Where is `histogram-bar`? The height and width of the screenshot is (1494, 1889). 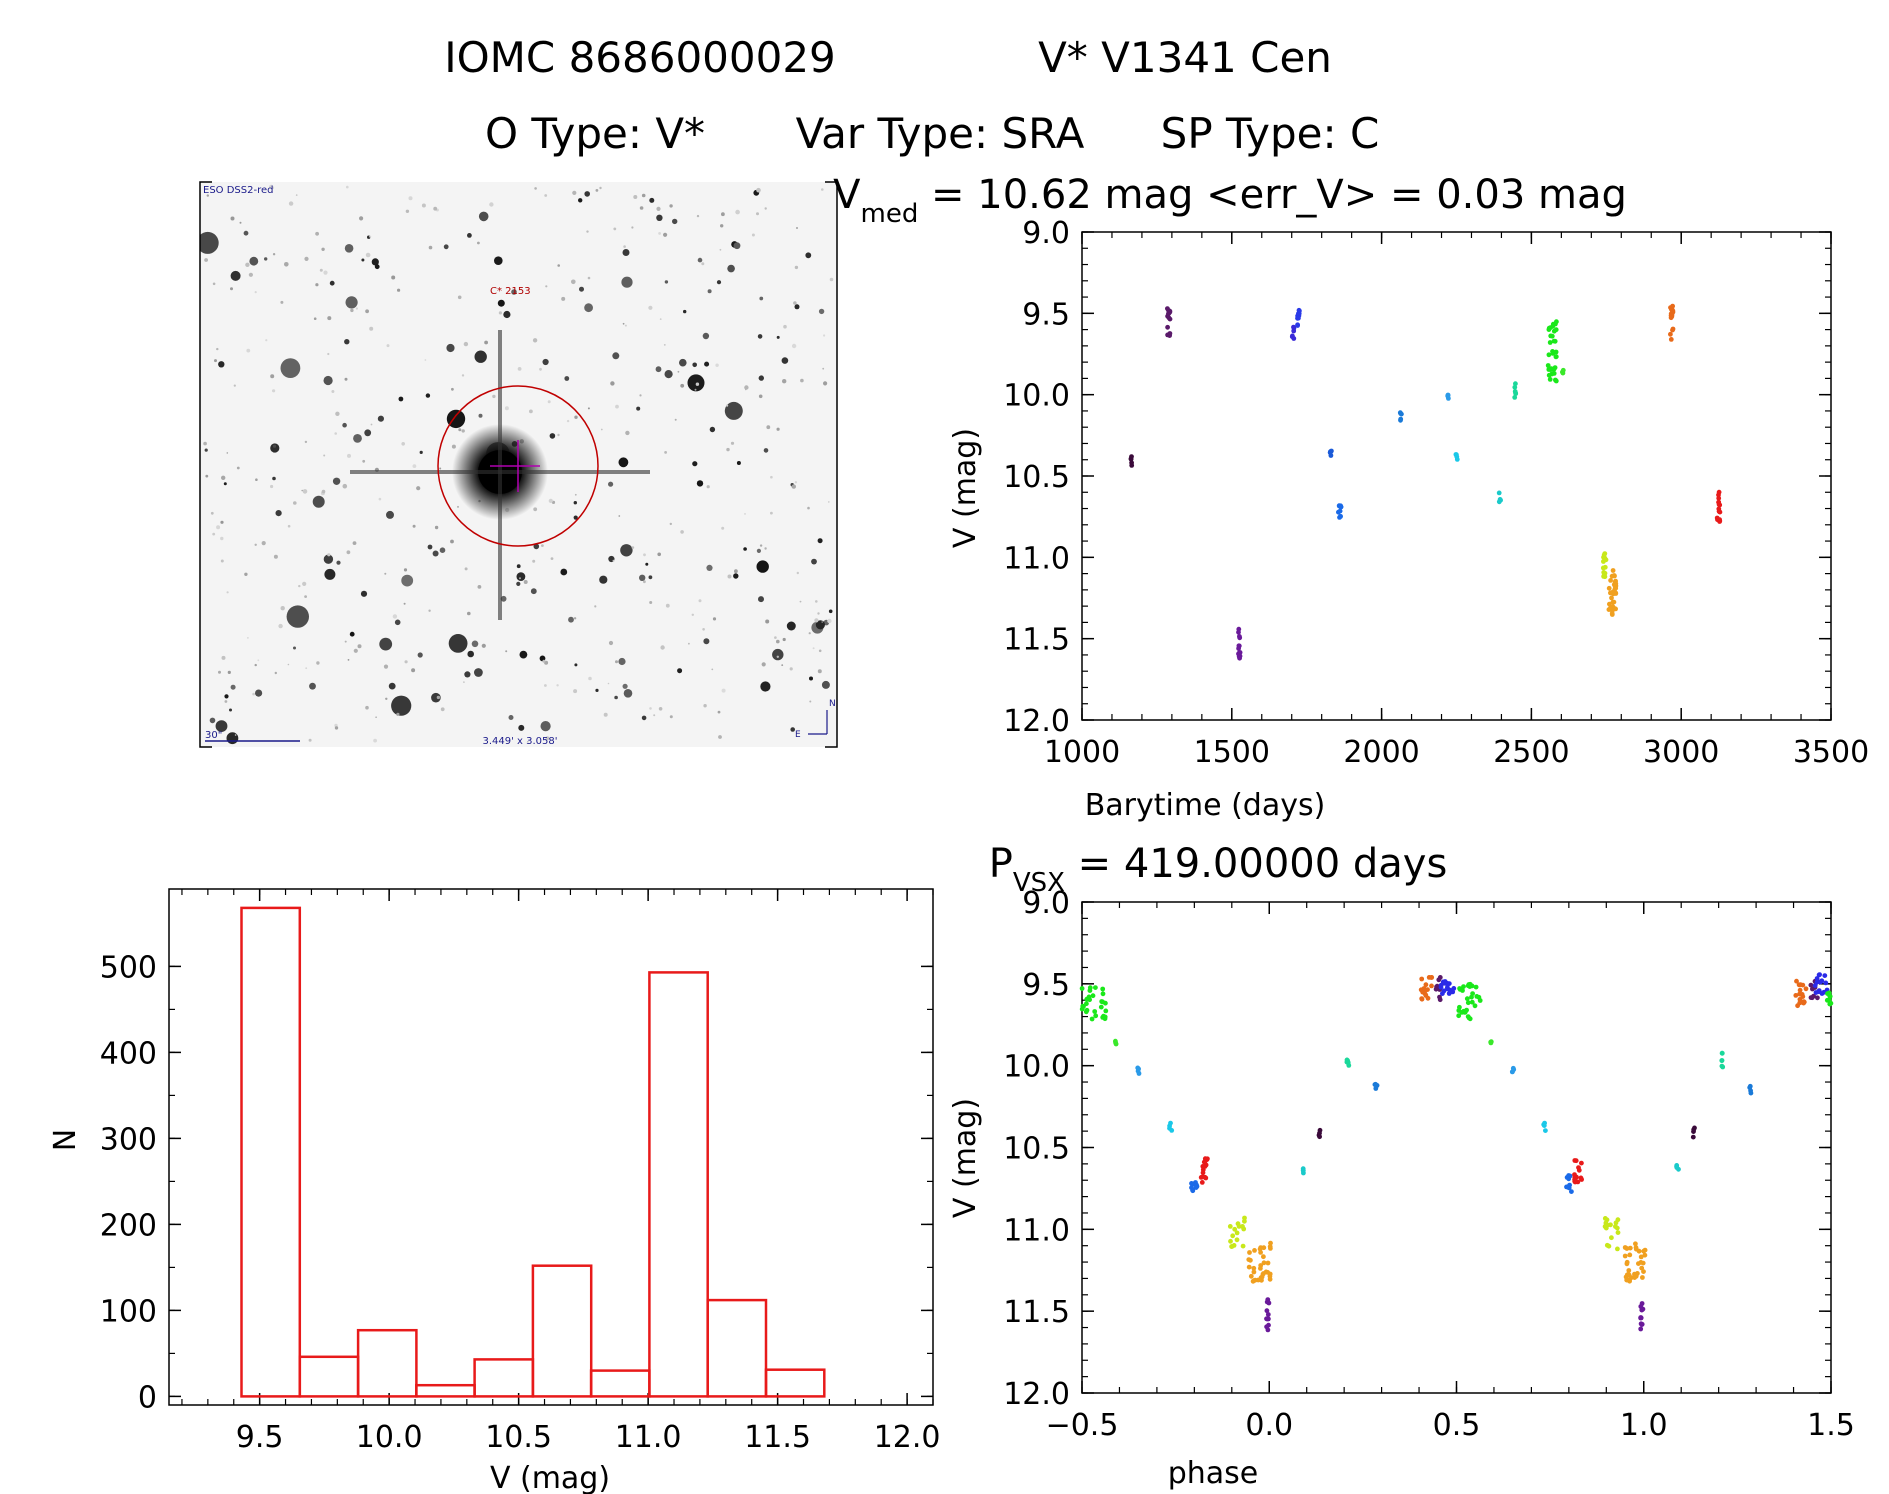 histogram-bar is located at coordinates (737, 1348).